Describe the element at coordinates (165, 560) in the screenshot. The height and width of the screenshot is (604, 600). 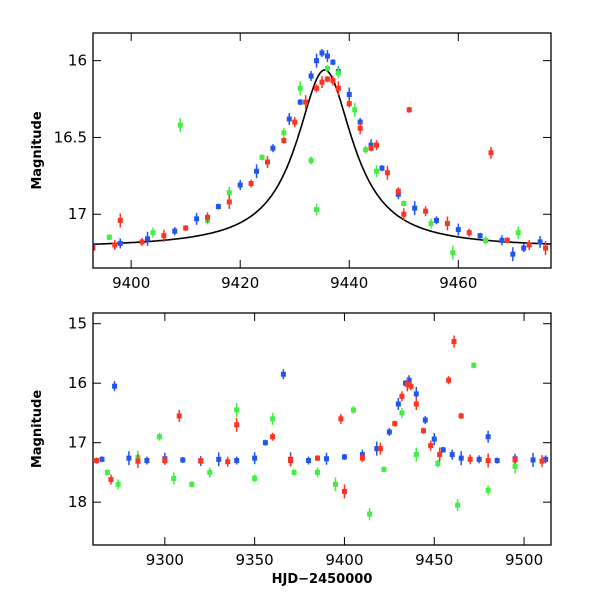
I see `x-tick-label: 9300` at that location.